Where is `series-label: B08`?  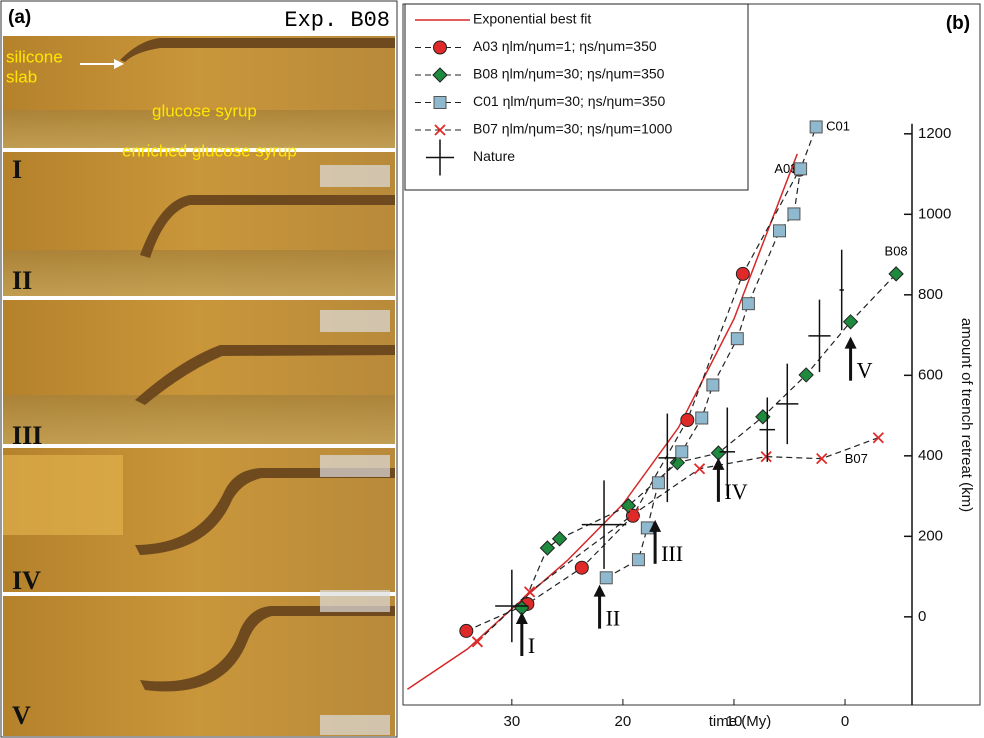 series-label: B08 is located at coordinates (896, 250).